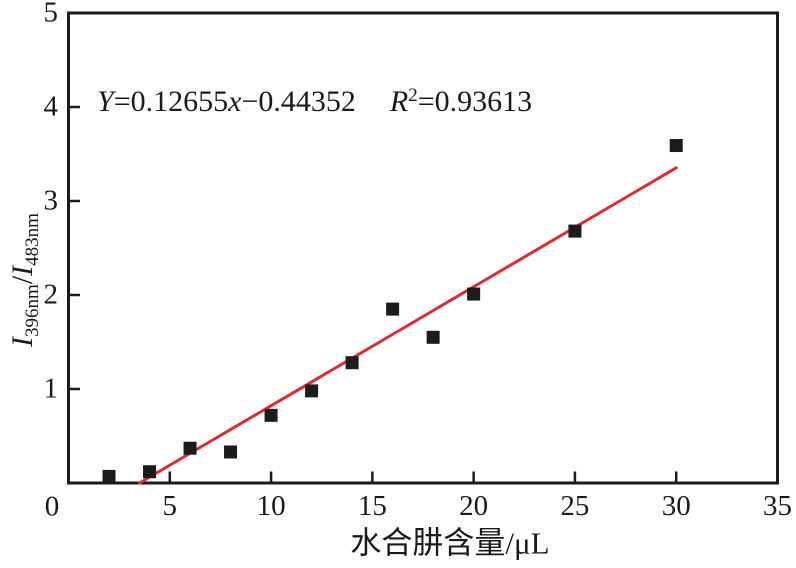 The image size is (796, 568). What do you see at coordinates (51, 200) in the screenshot?
I see `y-tick-label: 3` at bounding box center [51, 200].